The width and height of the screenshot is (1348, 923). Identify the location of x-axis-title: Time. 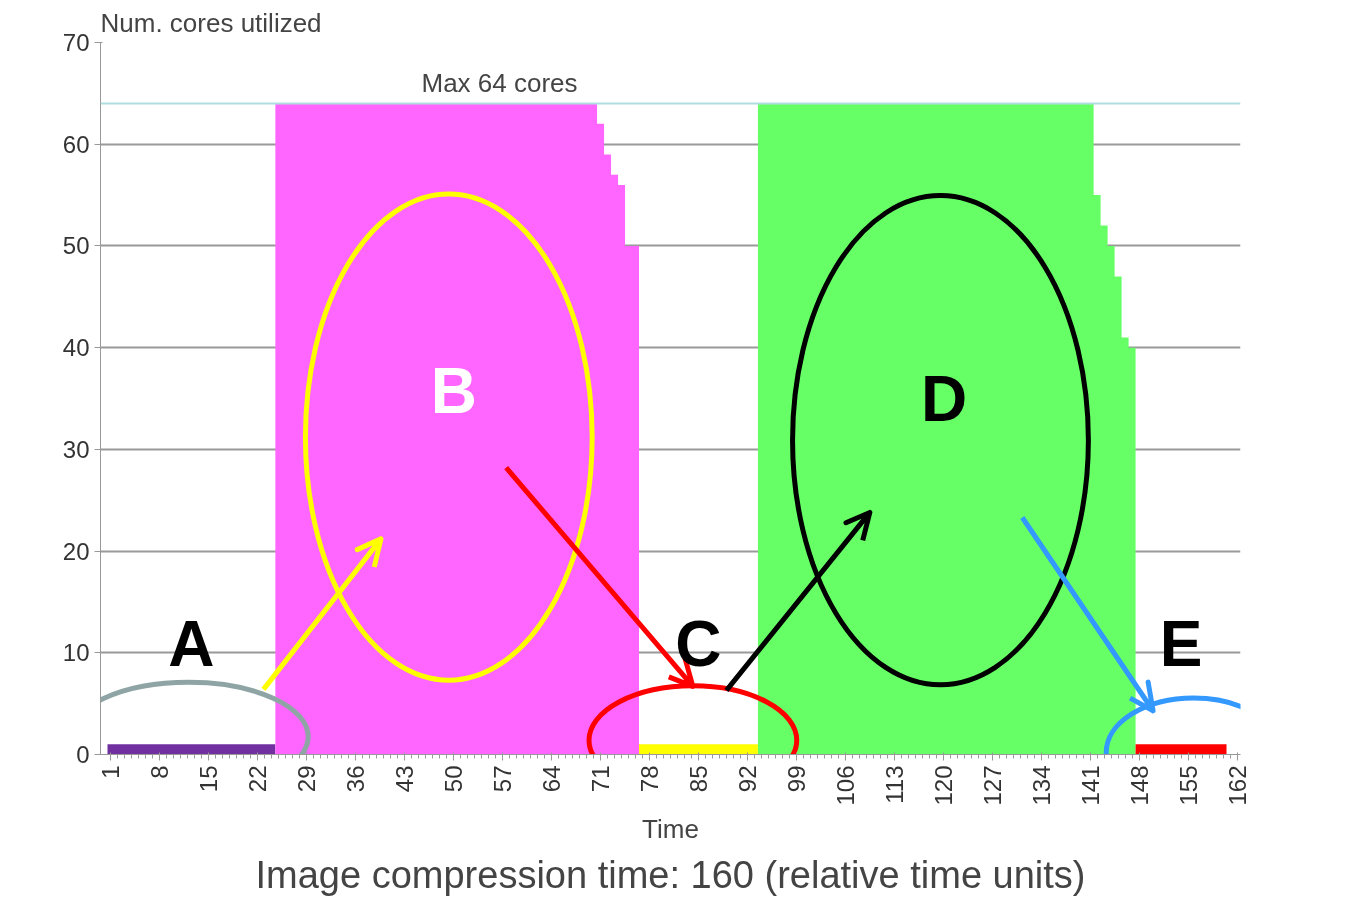
(670, 828).